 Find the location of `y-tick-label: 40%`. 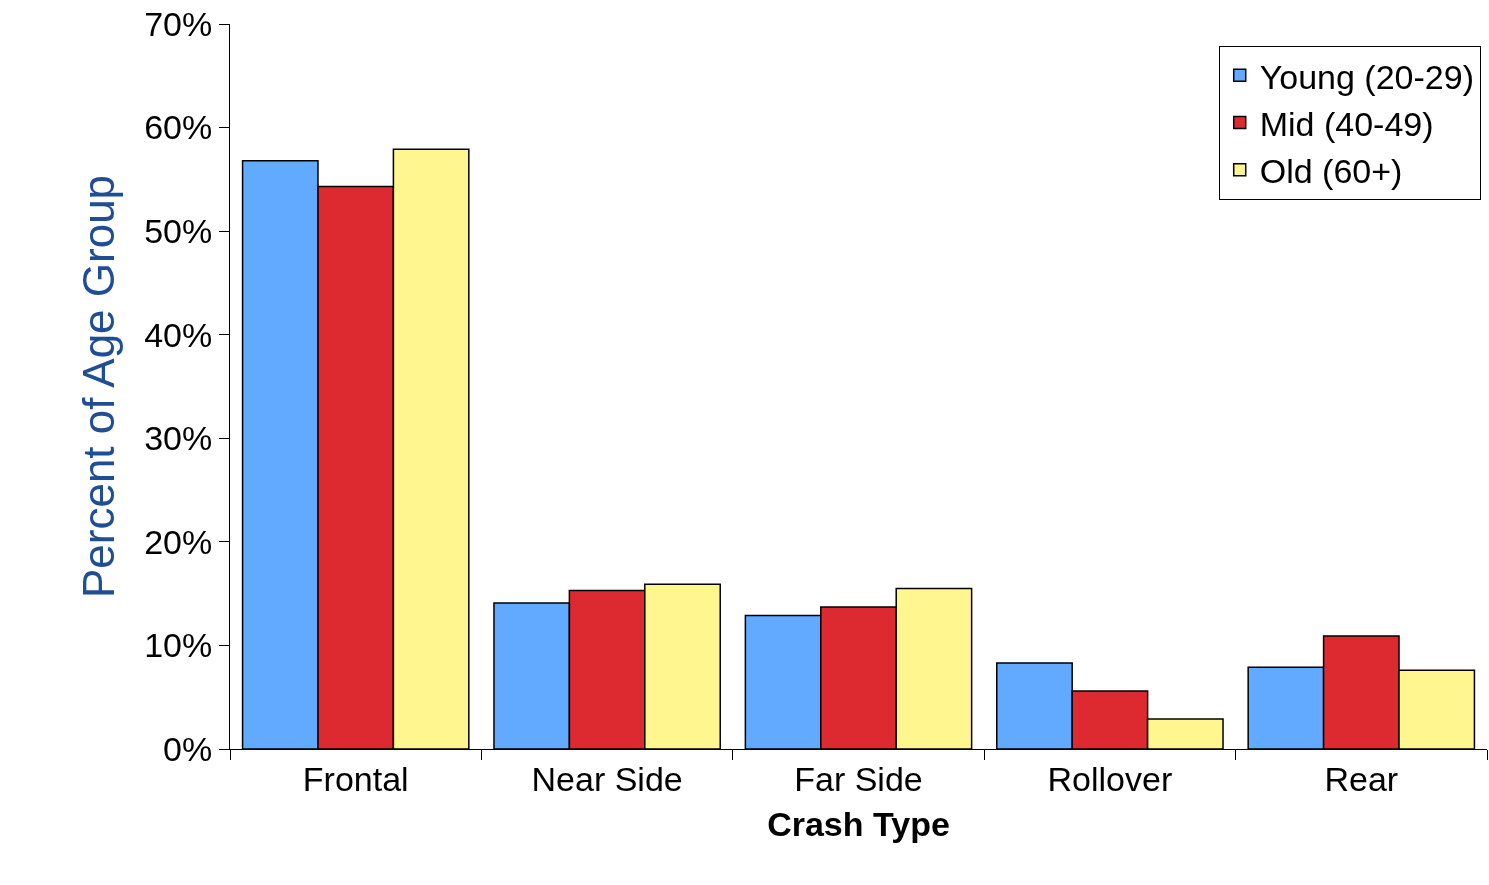

y-tick-label: 40% is located at coordinates (178, 334).